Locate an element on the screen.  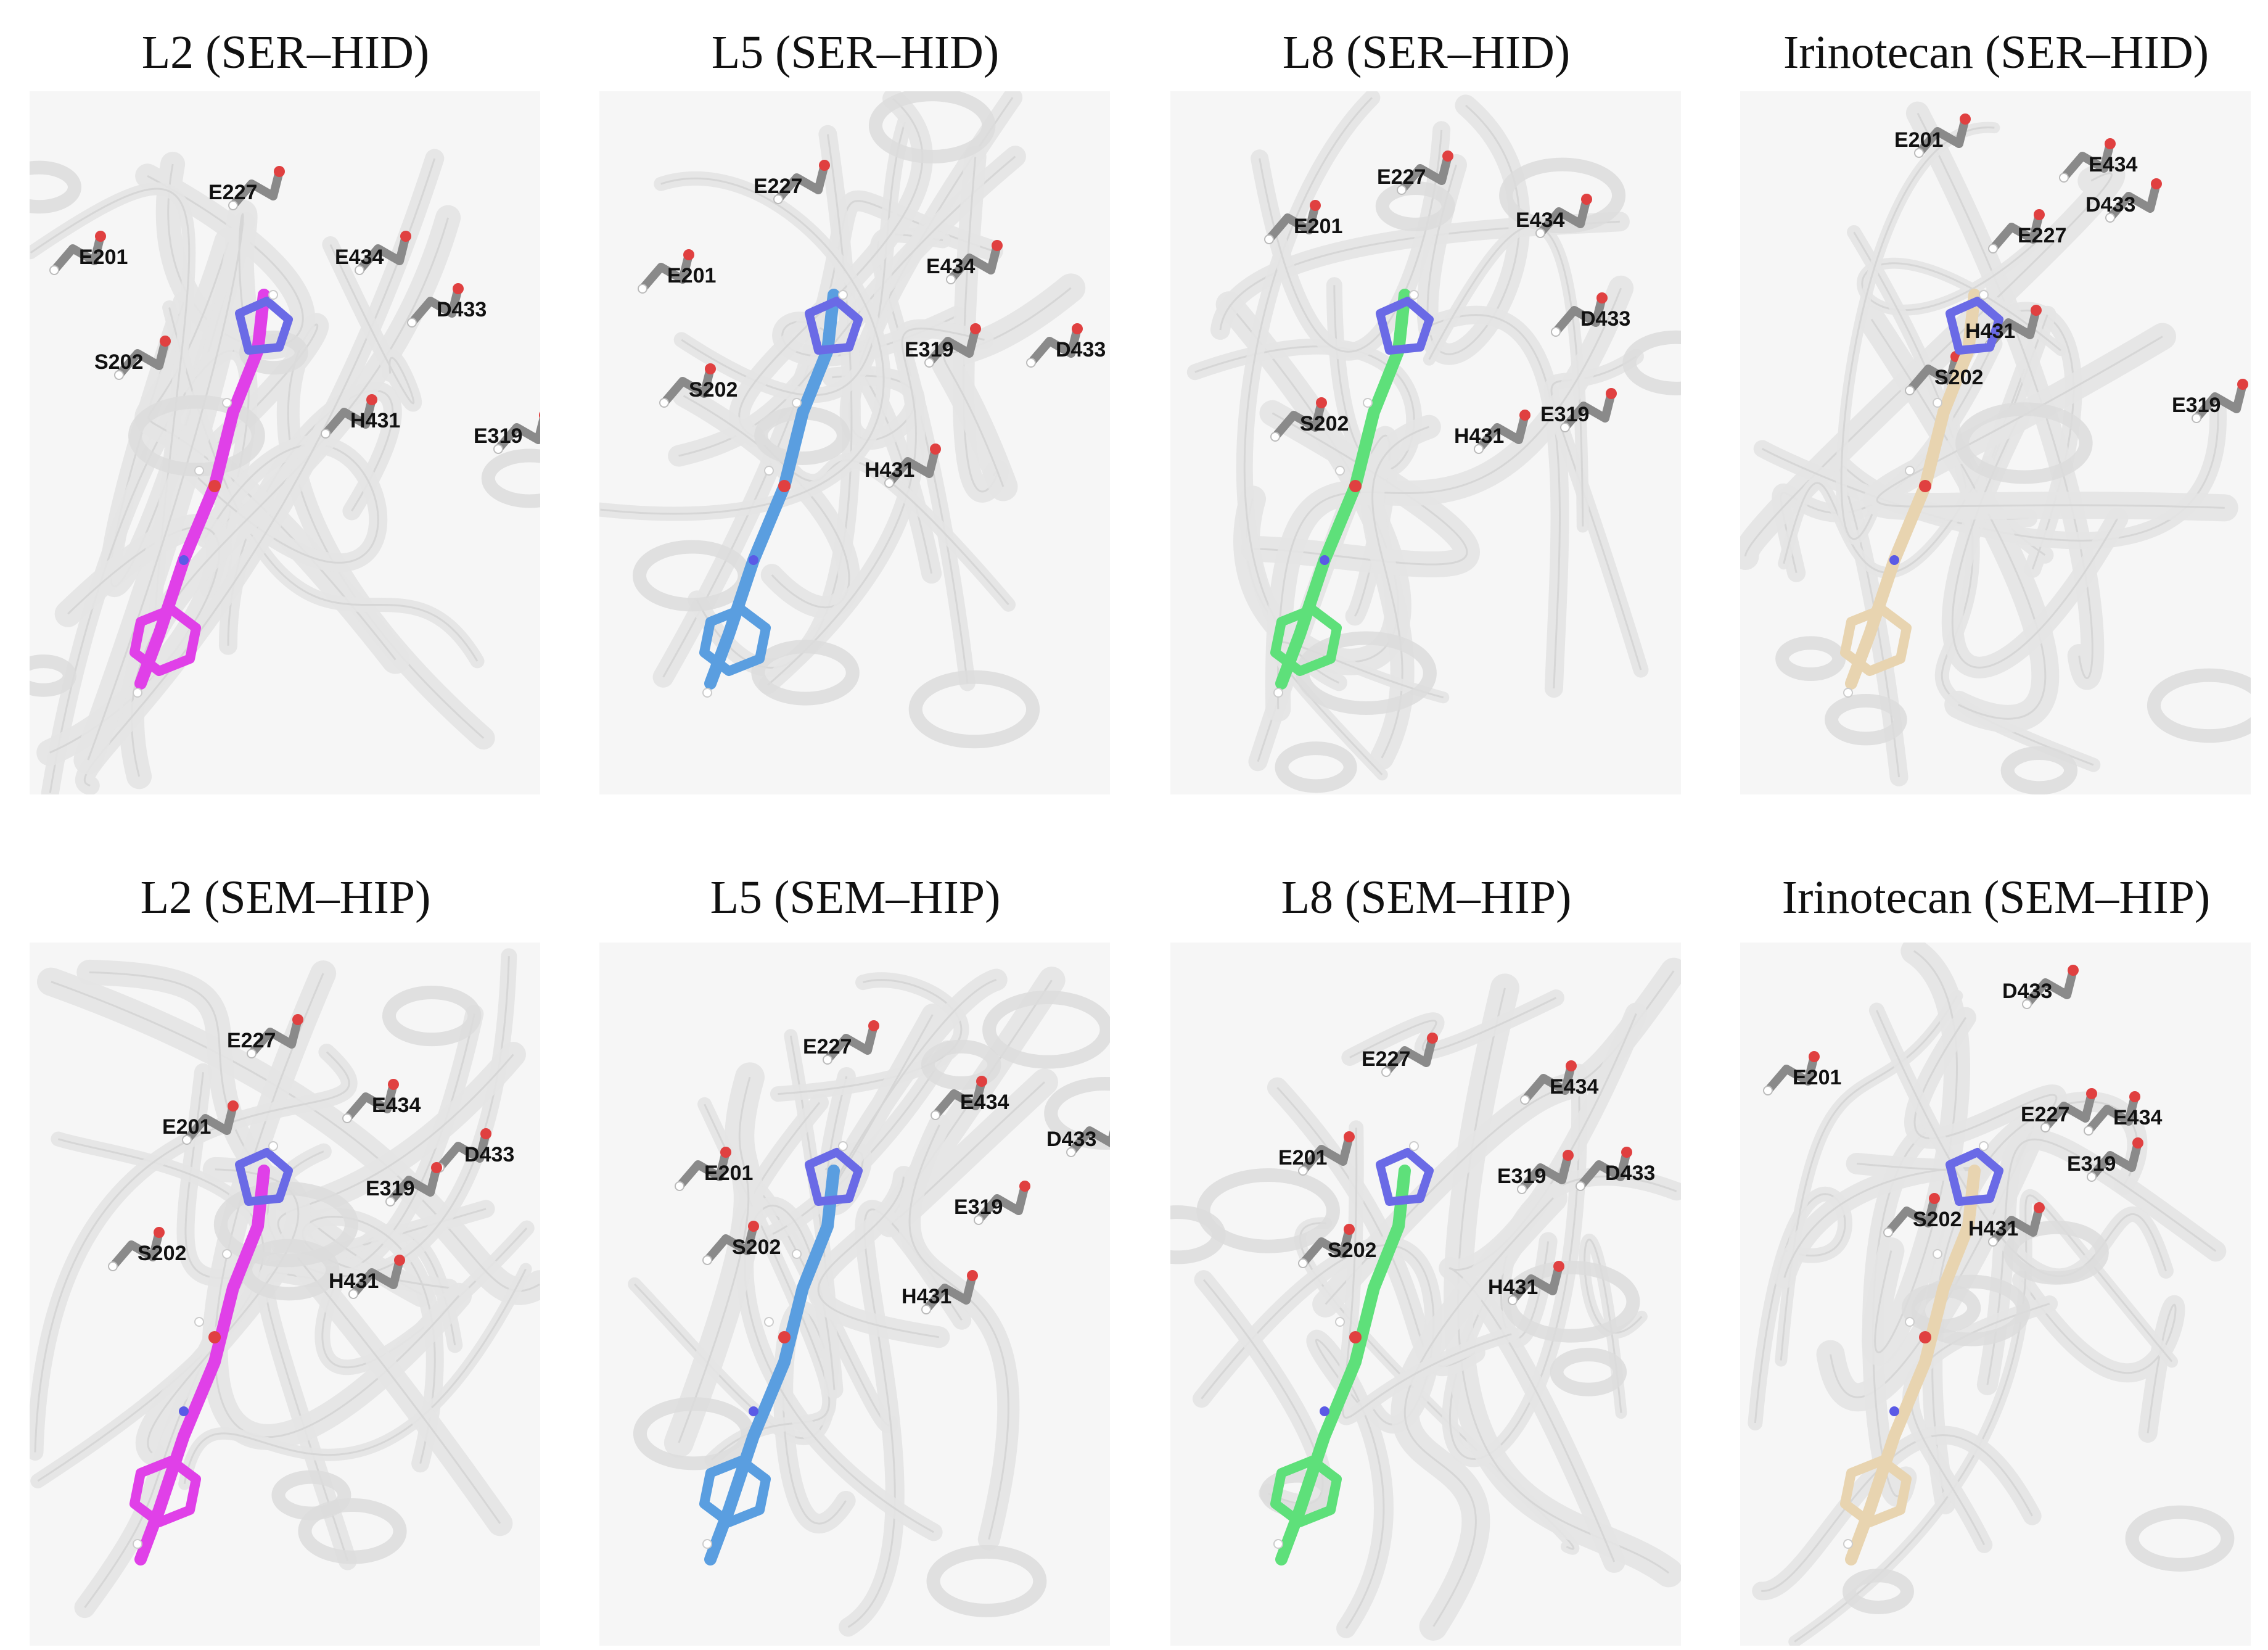
molecular-view-panel: E227 E434 D433 E201 E319 S202 H431 is located at coordinates (854, 1294).